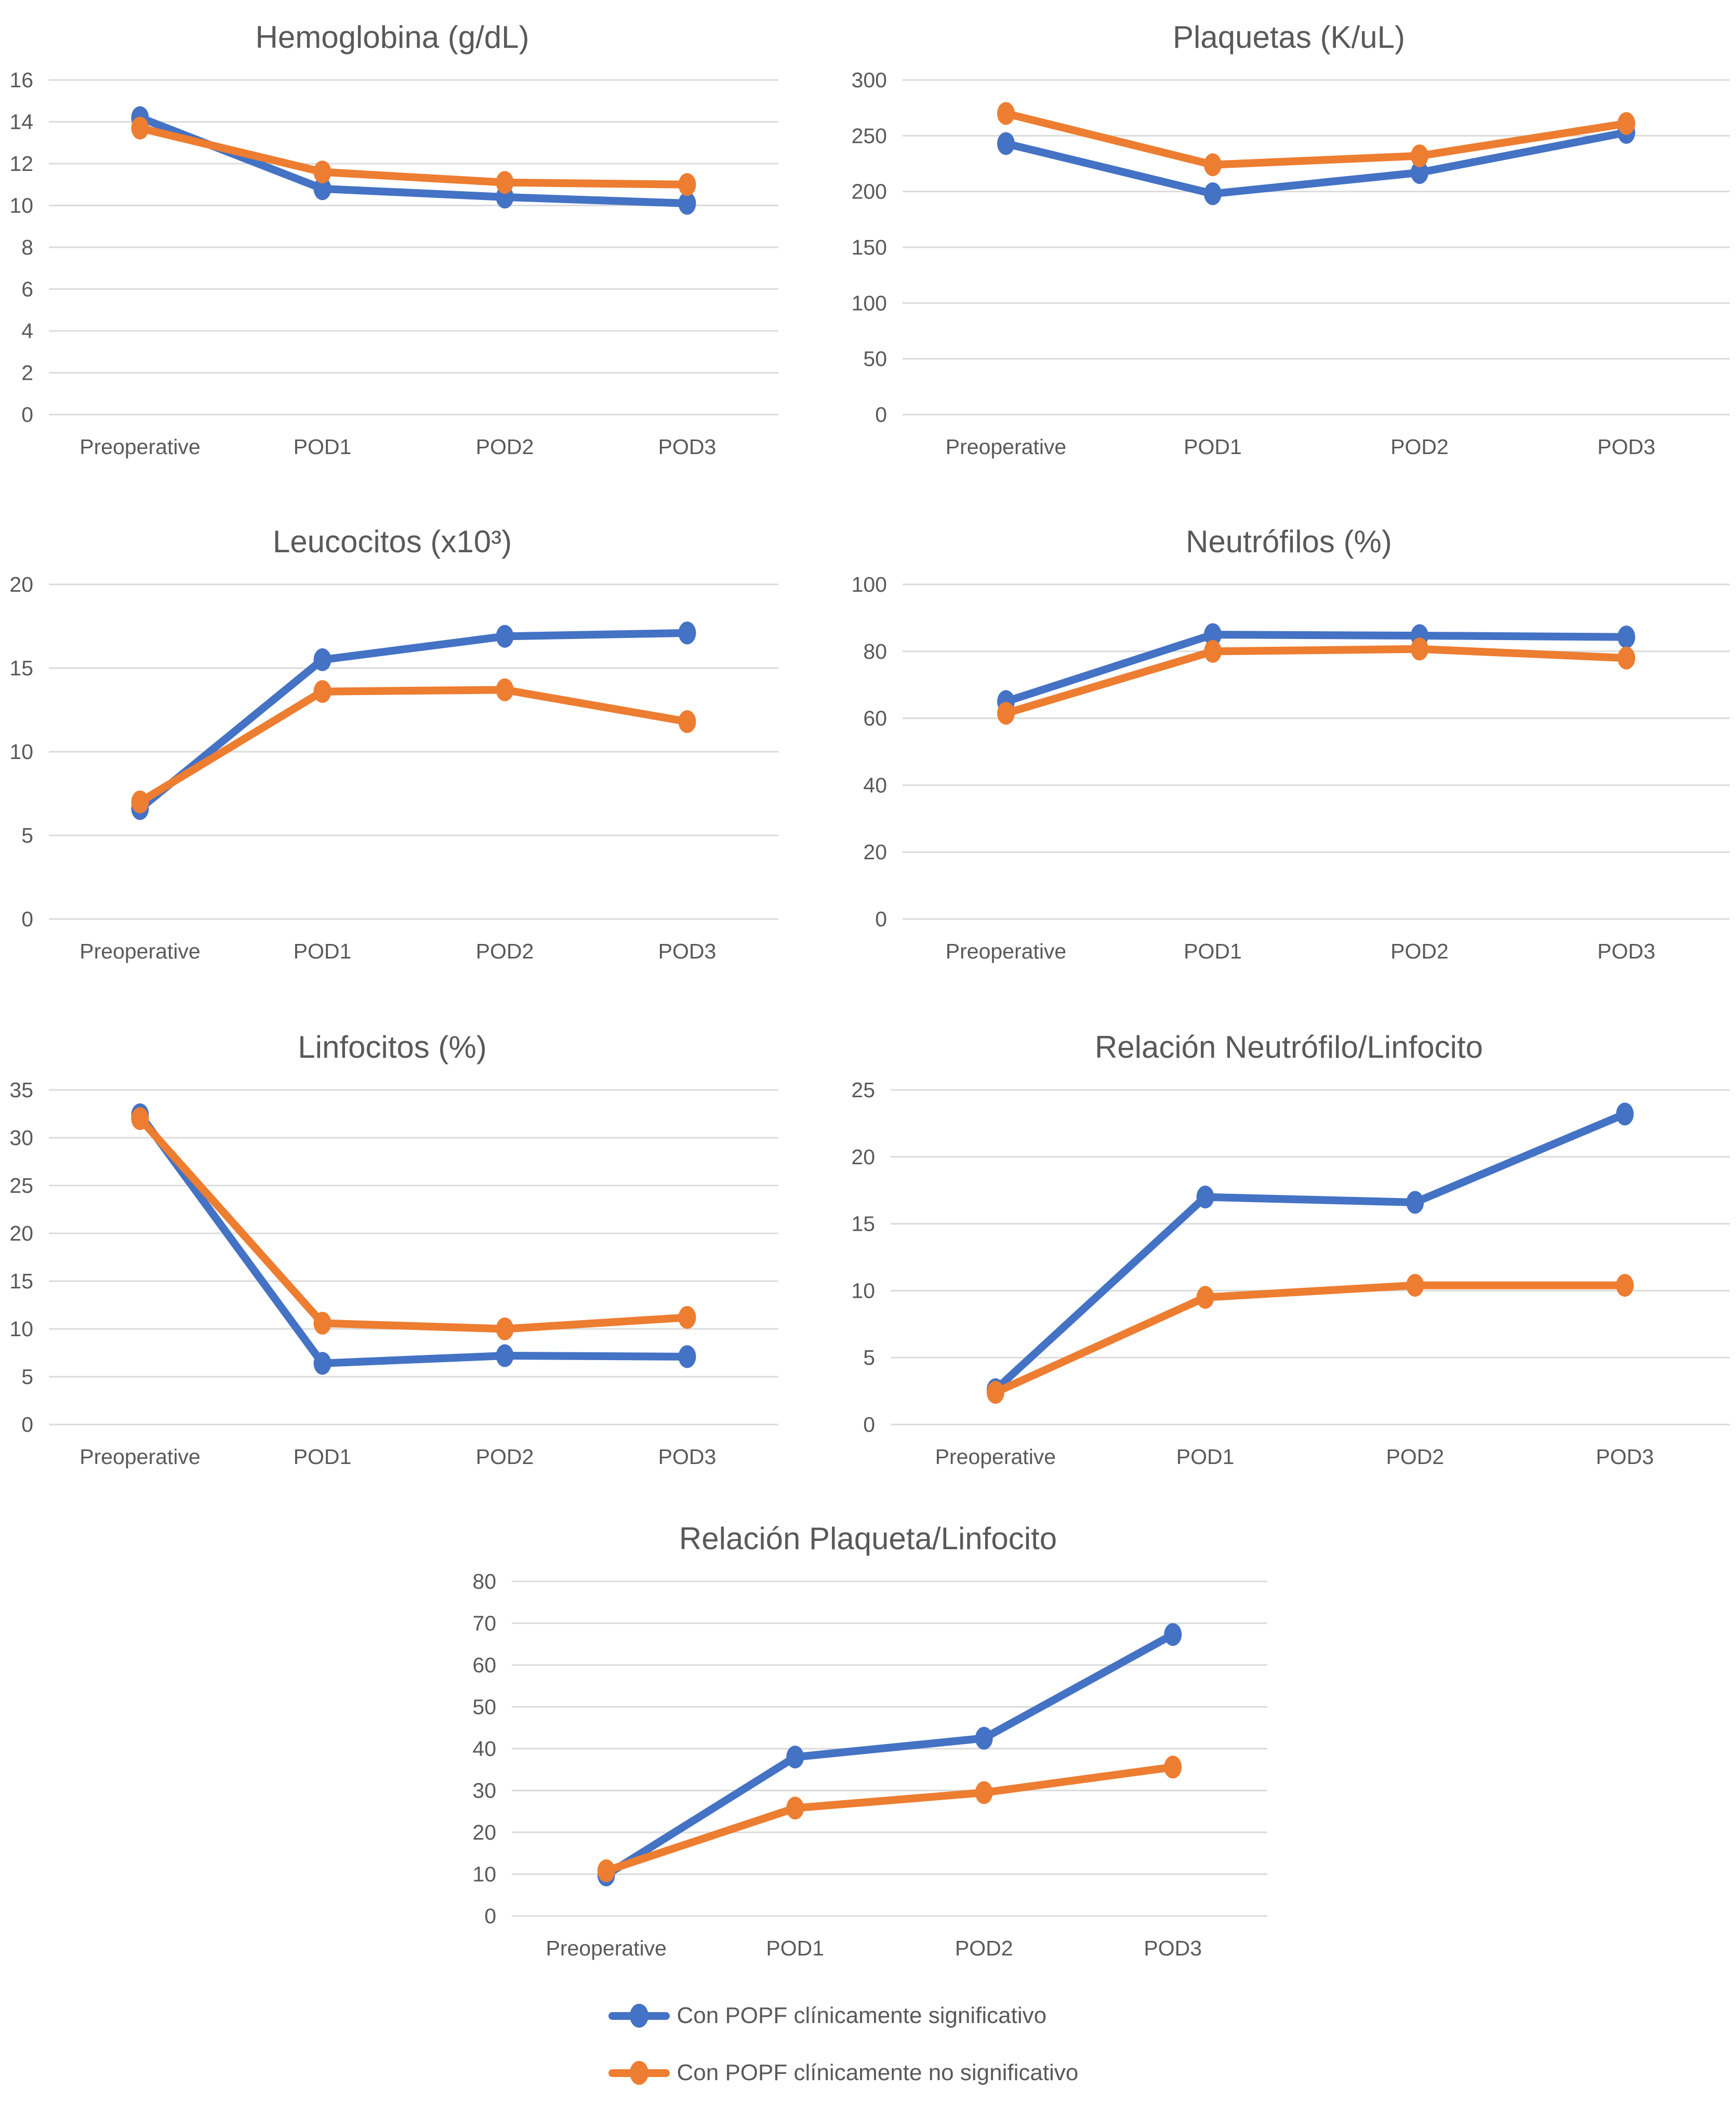 The width and height of the screenshot is (1736, 2103). What do you see at coordinates (393, 263) in the screenshot?
I see `chart-plot: 0 2 4 6 8 10 12 14 16 Preoperative POD1 POD2 POD3` at bounding box center [393, 263].